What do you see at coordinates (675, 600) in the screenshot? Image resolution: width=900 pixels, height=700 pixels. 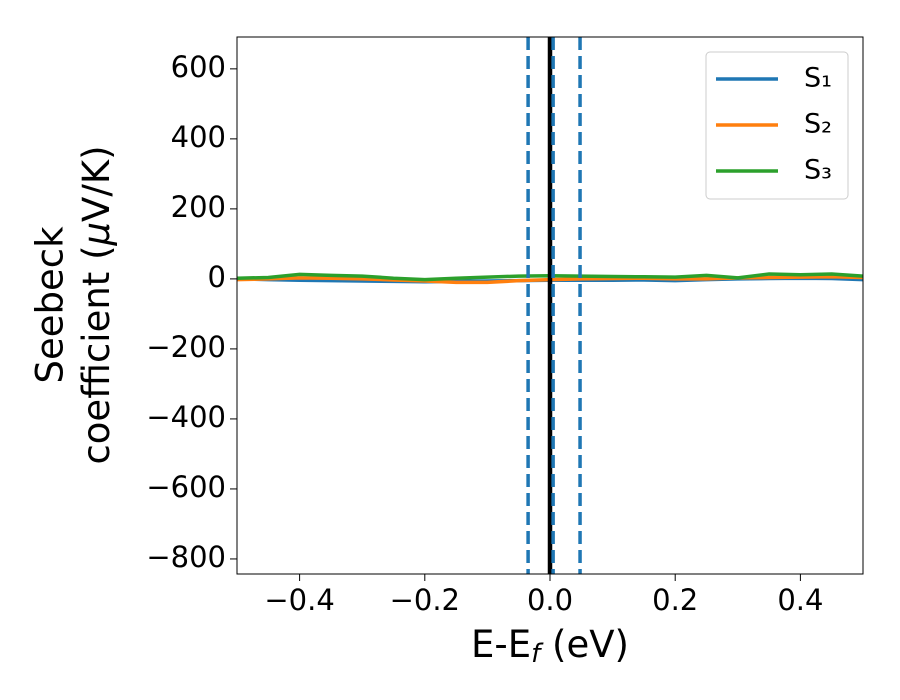 I see `x-tick-label: 0.2` at bounding box center [675, 600].